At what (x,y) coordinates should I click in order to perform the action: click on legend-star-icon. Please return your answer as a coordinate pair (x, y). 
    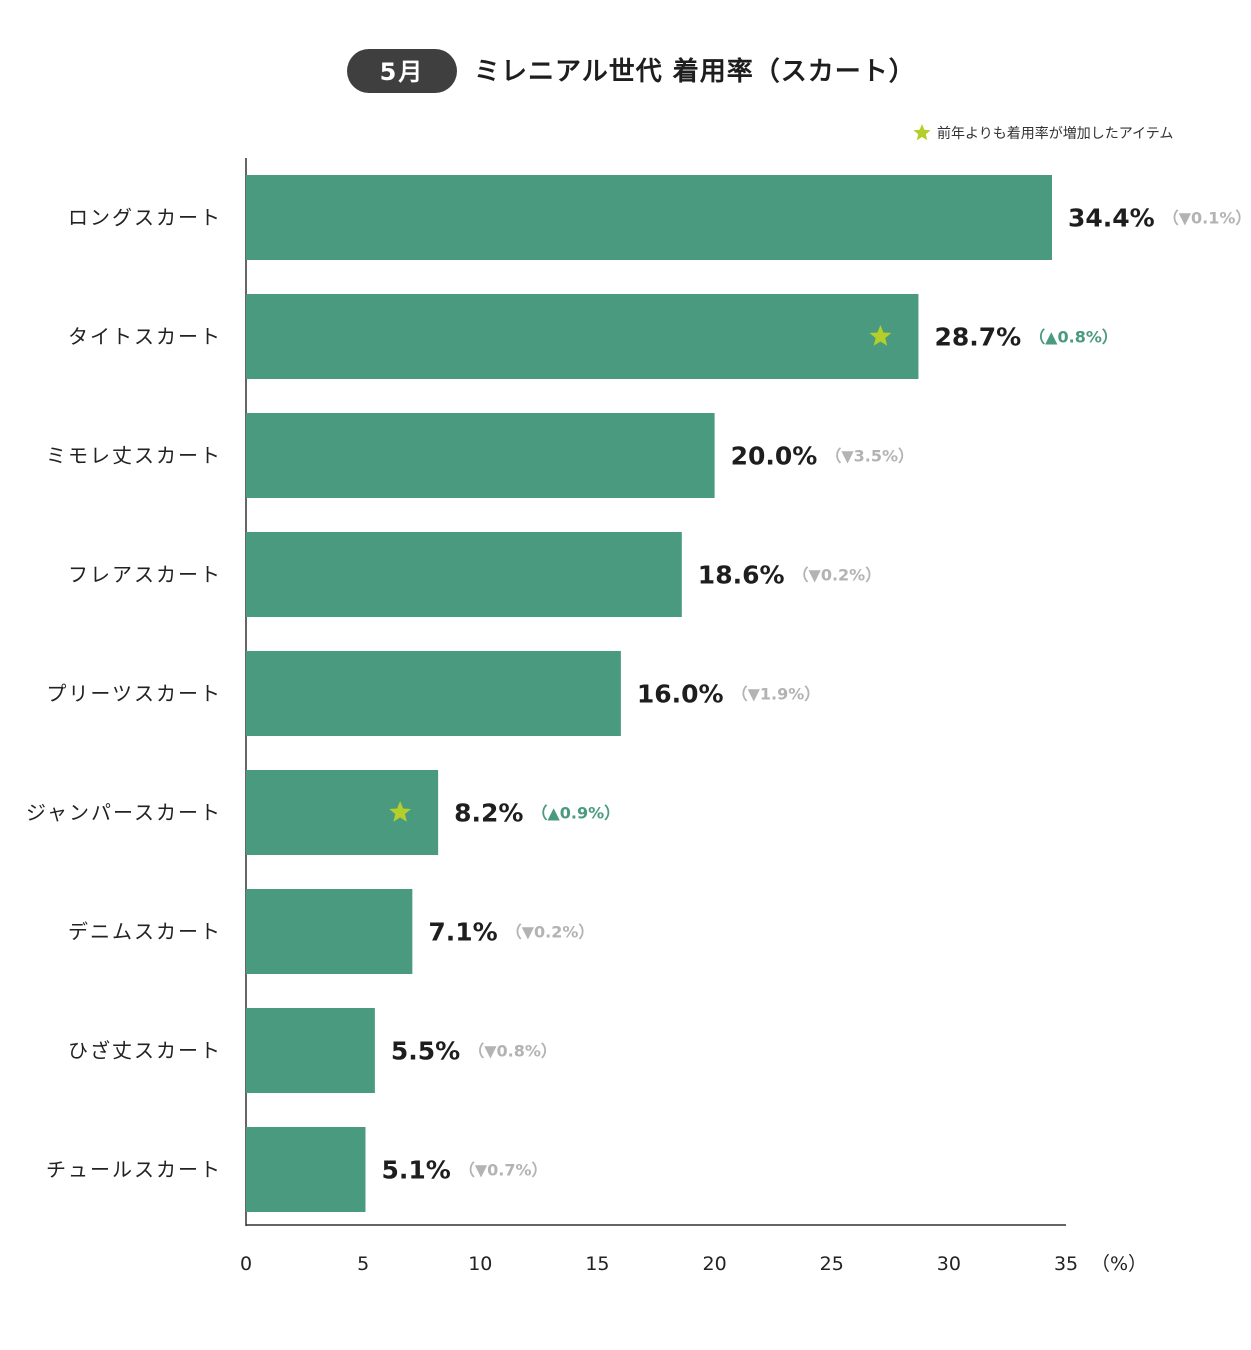
    Looking at the image, I should click on (922, 132).